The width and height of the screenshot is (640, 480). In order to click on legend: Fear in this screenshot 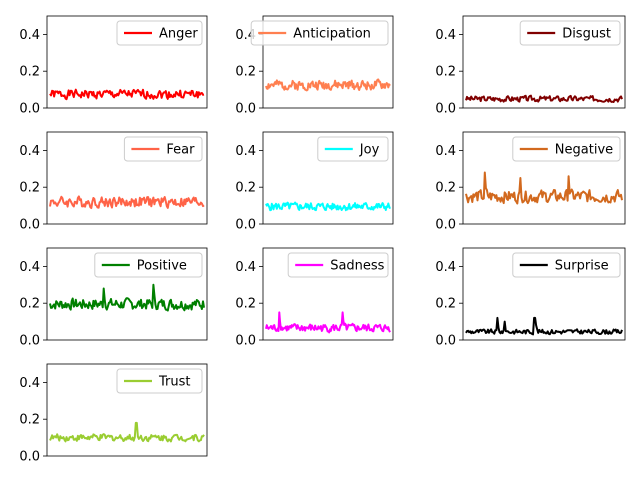, I will do `click(163, 149)`.